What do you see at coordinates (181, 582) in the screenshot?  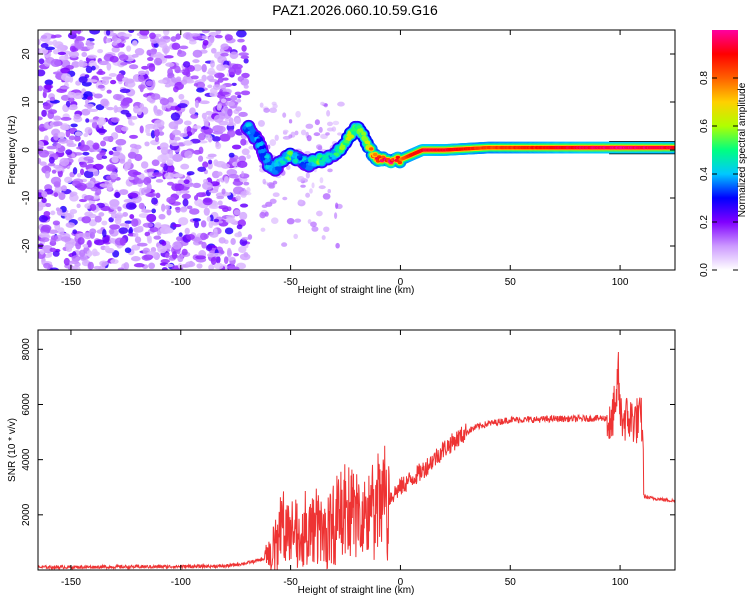 I see `x-tick-label: -100` at bounding box center [181, 582].